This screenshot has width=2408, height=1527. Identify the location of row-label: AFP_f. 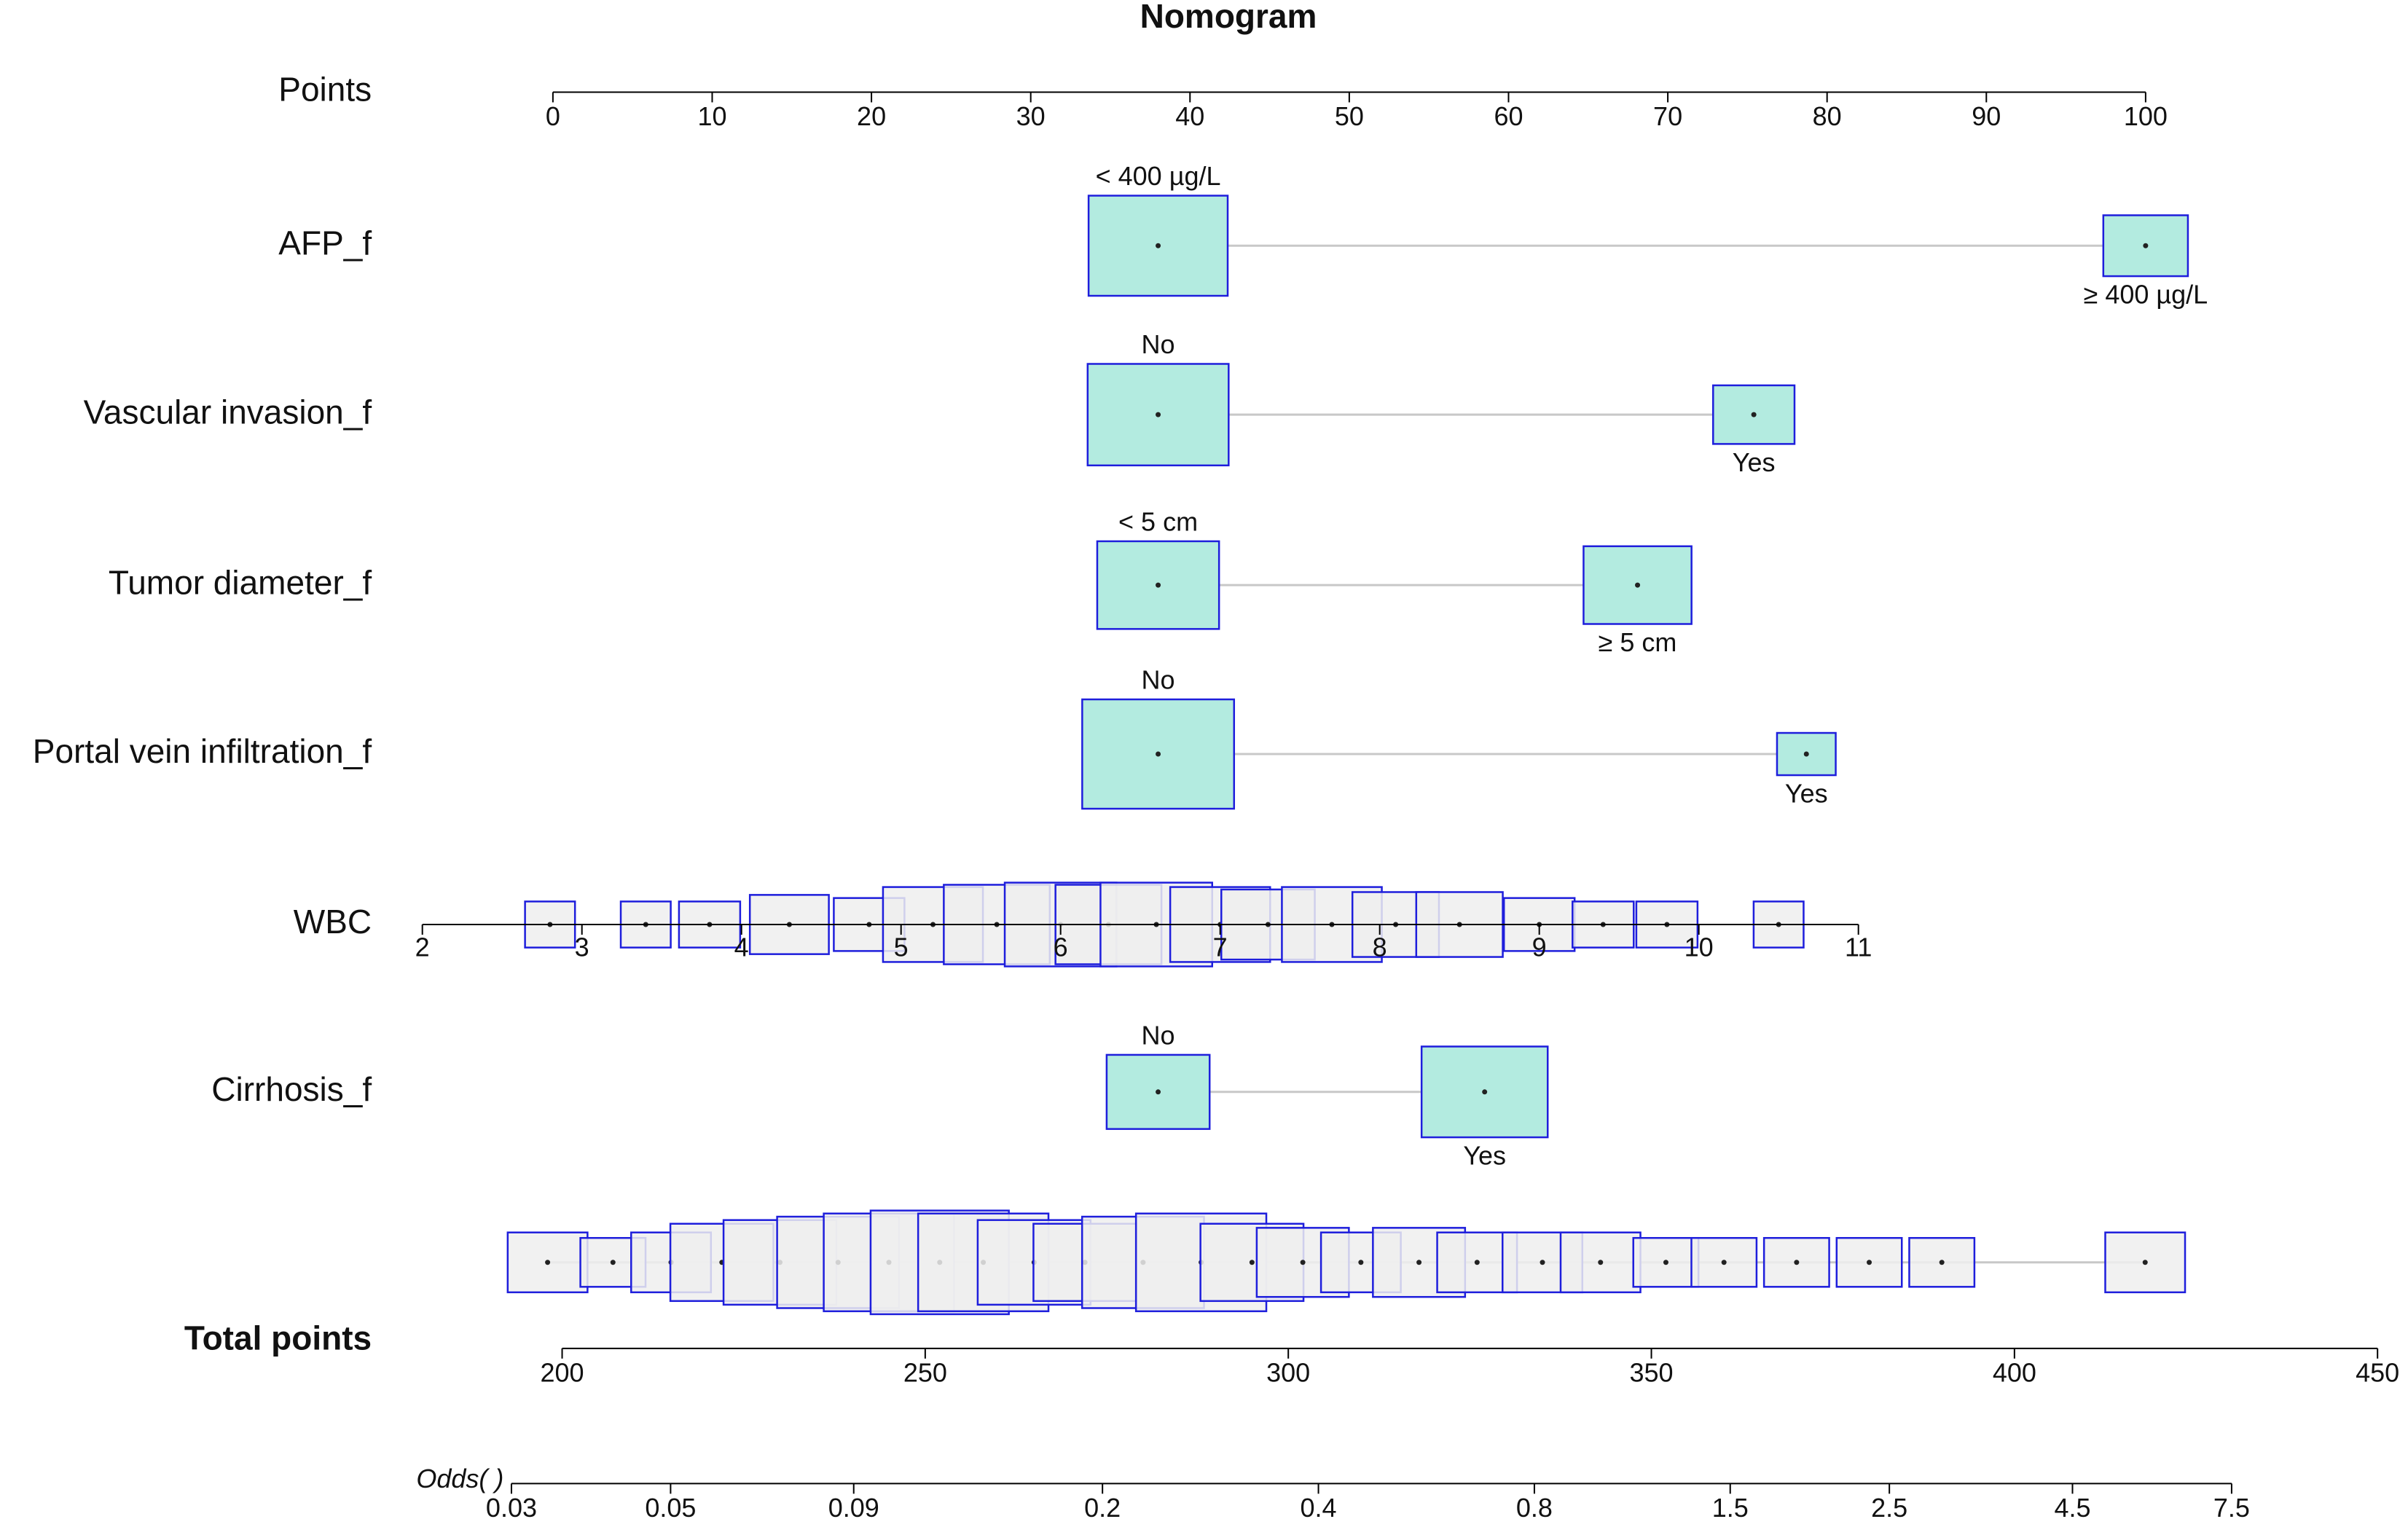
(325, 243).